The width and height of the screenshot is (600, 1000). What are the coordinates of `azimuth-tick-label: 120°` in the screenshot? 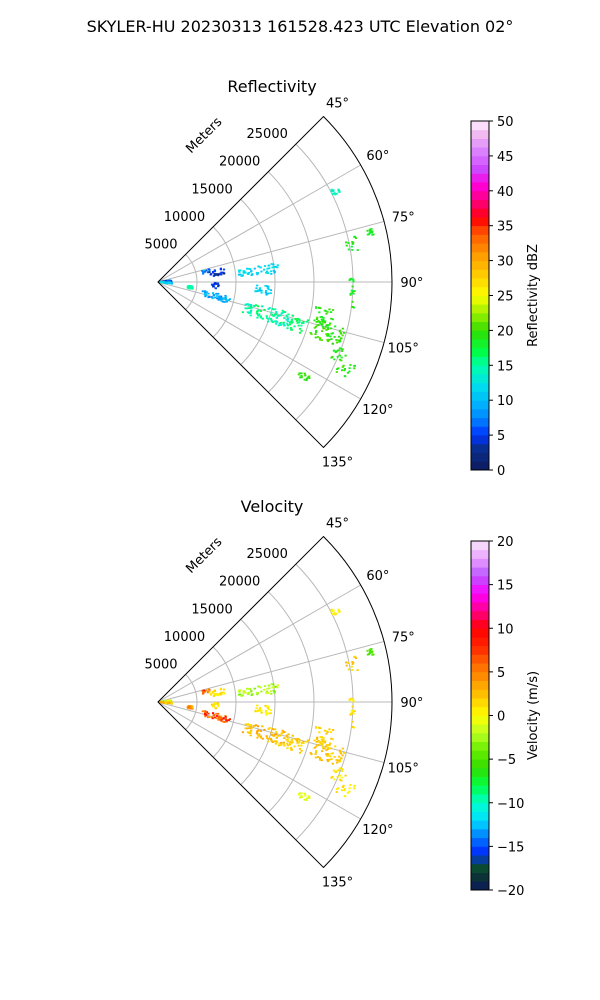 It's located at (377, 410).